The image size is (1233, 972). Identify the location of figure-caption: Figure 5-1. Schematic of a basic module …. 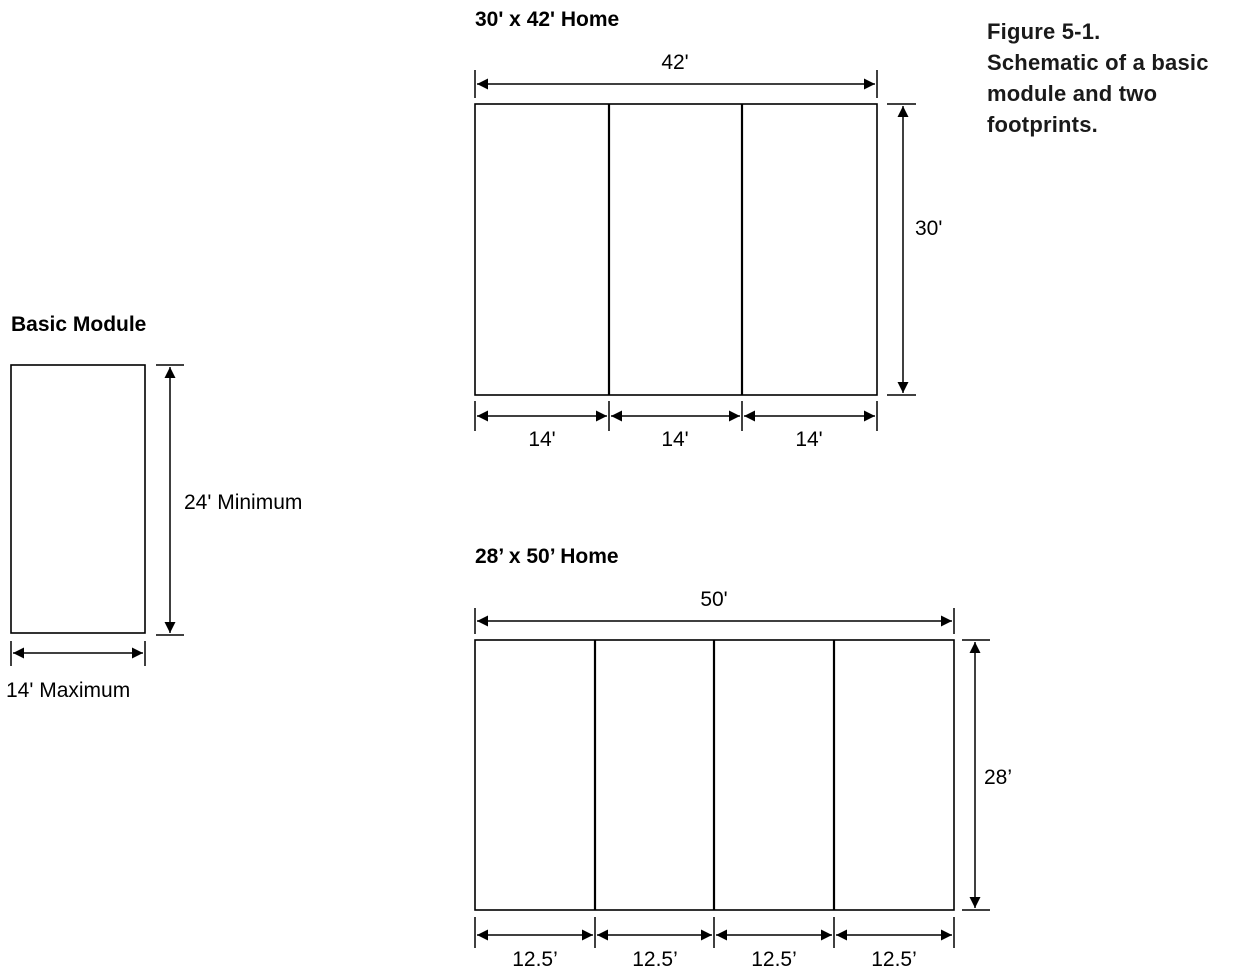
(1107, 78).